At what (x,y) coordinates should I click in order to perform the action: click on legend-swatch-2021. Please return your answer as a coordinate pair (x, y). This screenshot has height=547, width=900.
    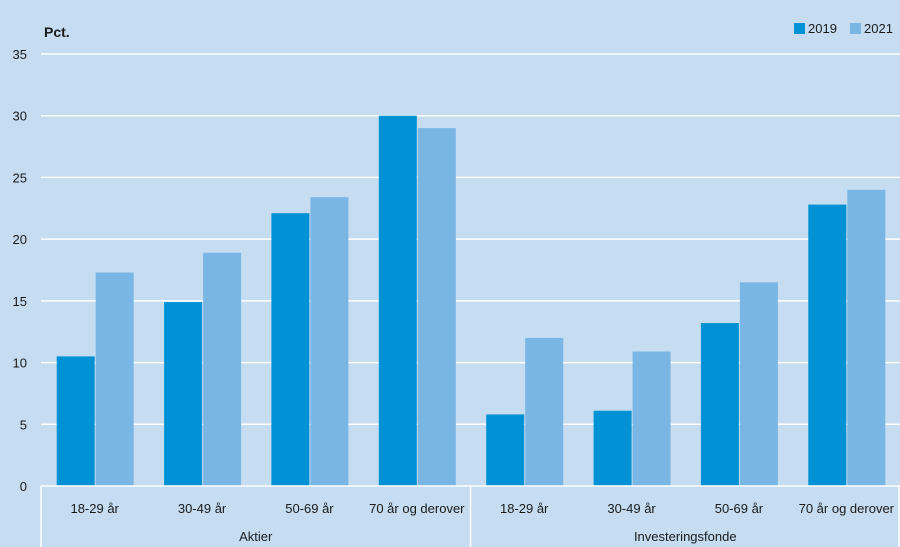
    Looking at the image, I should click on (855, 28).